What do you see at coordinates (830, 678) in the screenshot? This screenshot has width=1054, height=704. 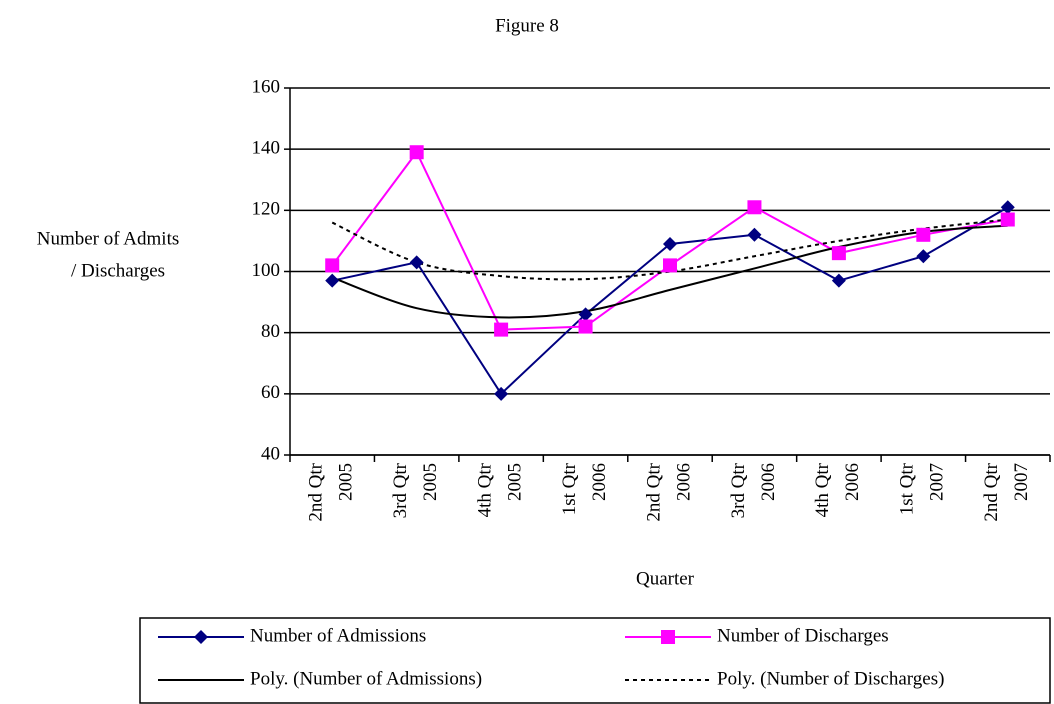 I see `legend-label: Poly. (Number of Discharges)` at bounding box center [830, 678].